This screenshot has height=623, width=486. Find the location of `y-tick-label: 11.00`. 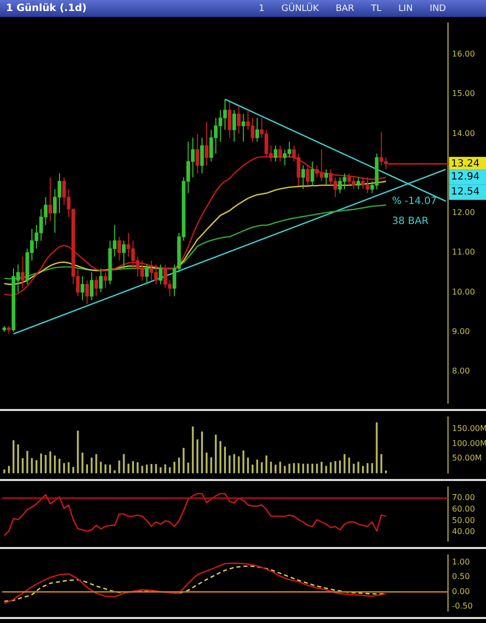

y-tick-label: 11.00 is located at coordinates (463, 252).